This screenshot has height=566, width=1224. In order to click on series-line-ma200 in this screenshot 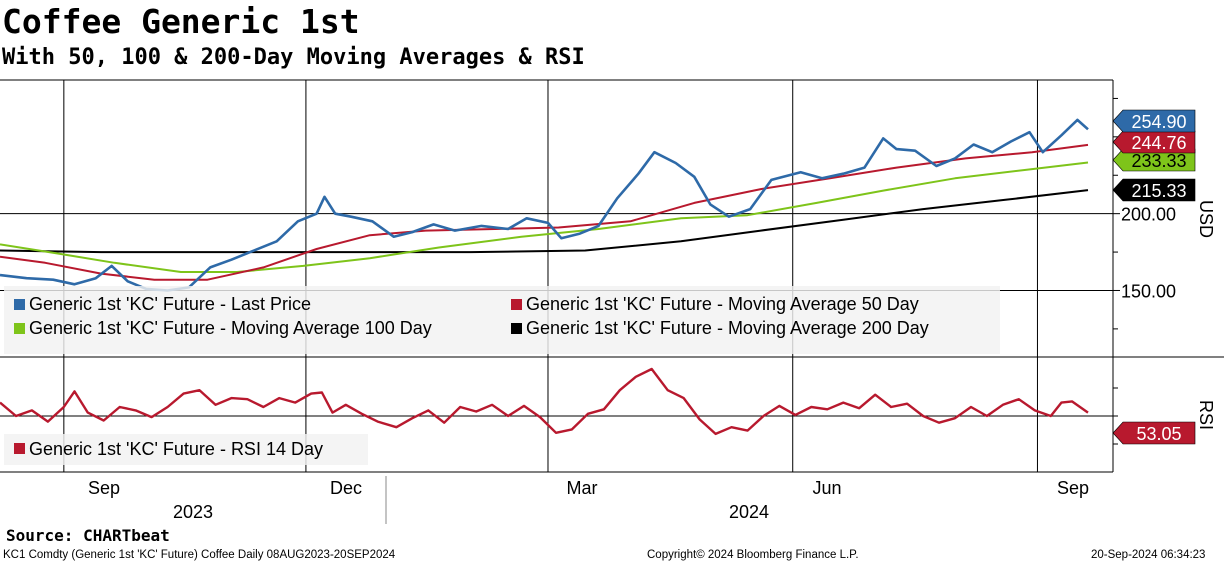, I will do `click(544, 221)`.